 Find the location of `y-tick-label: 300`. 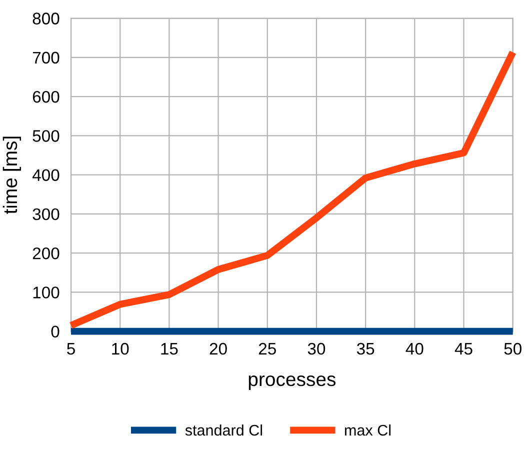

y-tick-label: 300 is located at coordinates (46, 214).